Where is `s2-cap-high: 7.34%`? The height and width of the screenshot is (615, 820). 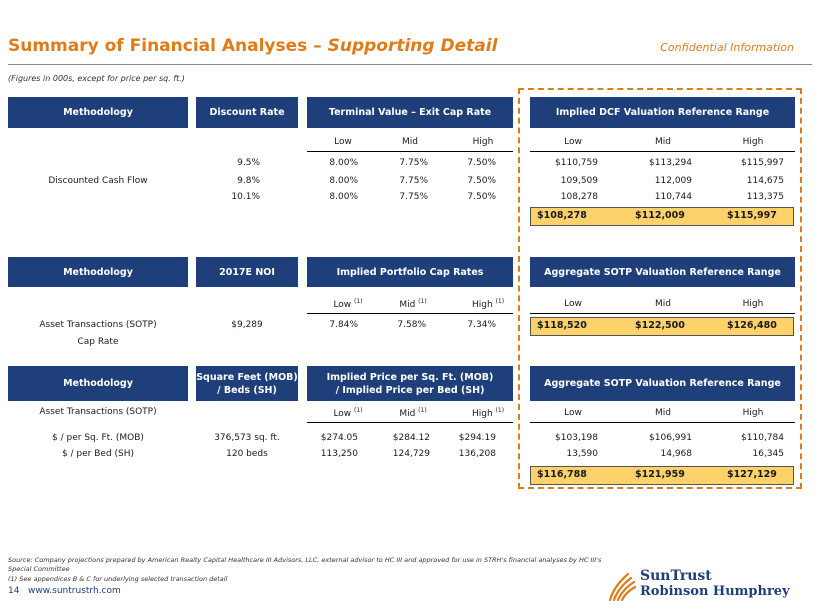 s2-cap-high: 7.34% is located at coordinates (481, 325).